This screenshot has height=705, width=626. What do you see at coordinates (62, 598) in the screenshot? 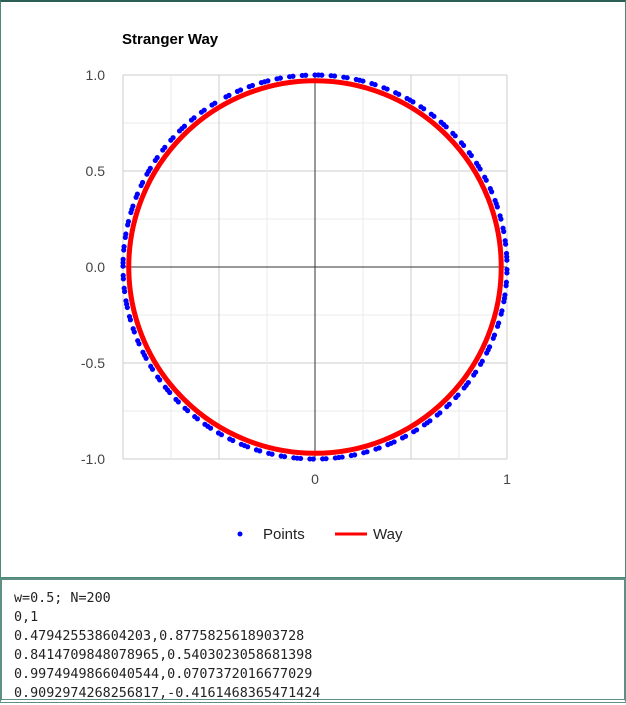
I see `console-line: w=0.5; N=200` at bounding box center [62, 598].